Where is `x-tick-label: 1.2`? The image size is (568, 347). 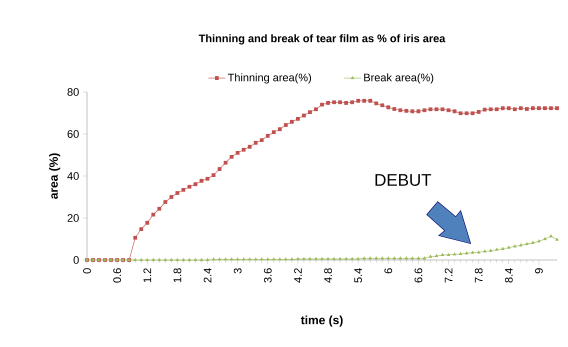 x-tick-label: 1.2 is located at coordinates (147, 275).